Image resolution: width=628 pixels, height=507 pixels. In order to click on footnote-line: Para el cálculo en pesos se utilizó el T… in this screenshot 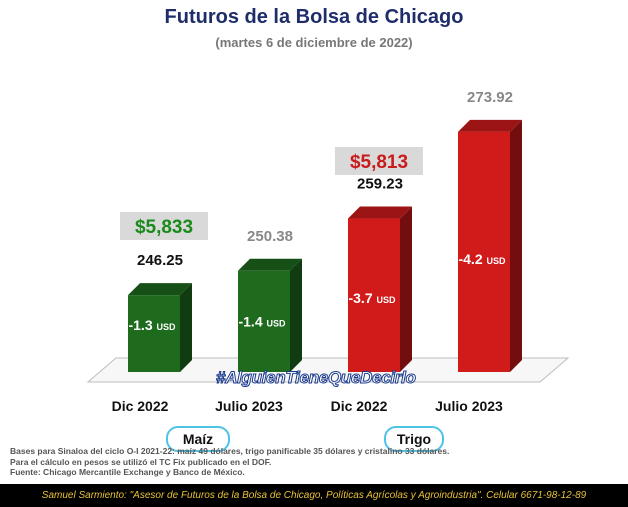, I will do `click(141, 461)`.